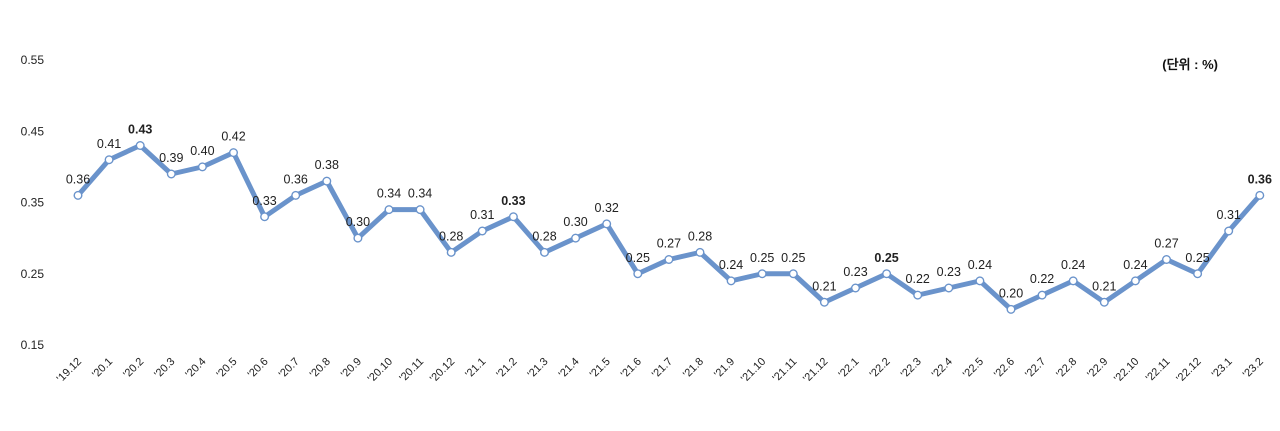 This screenshot has height=431, width=1280. What do you see at coordinates (1126, 370) in the screenshot?
I see `x-tick-label: '22.10` at bounding box center [1126, 370].